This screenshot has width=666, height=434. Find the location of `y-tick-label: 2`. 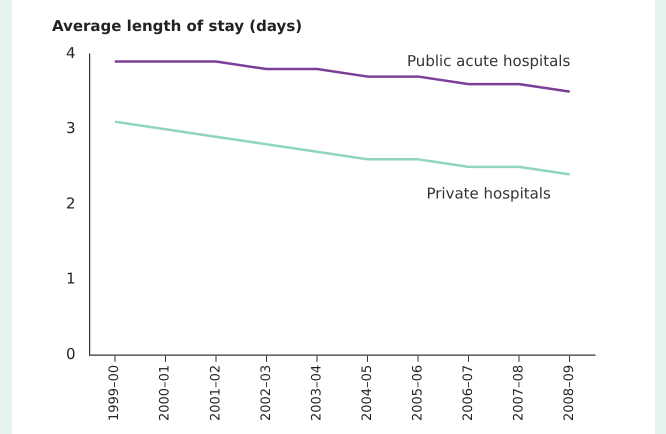

y-tick-label: 2 is located at coordinates (71, 203).